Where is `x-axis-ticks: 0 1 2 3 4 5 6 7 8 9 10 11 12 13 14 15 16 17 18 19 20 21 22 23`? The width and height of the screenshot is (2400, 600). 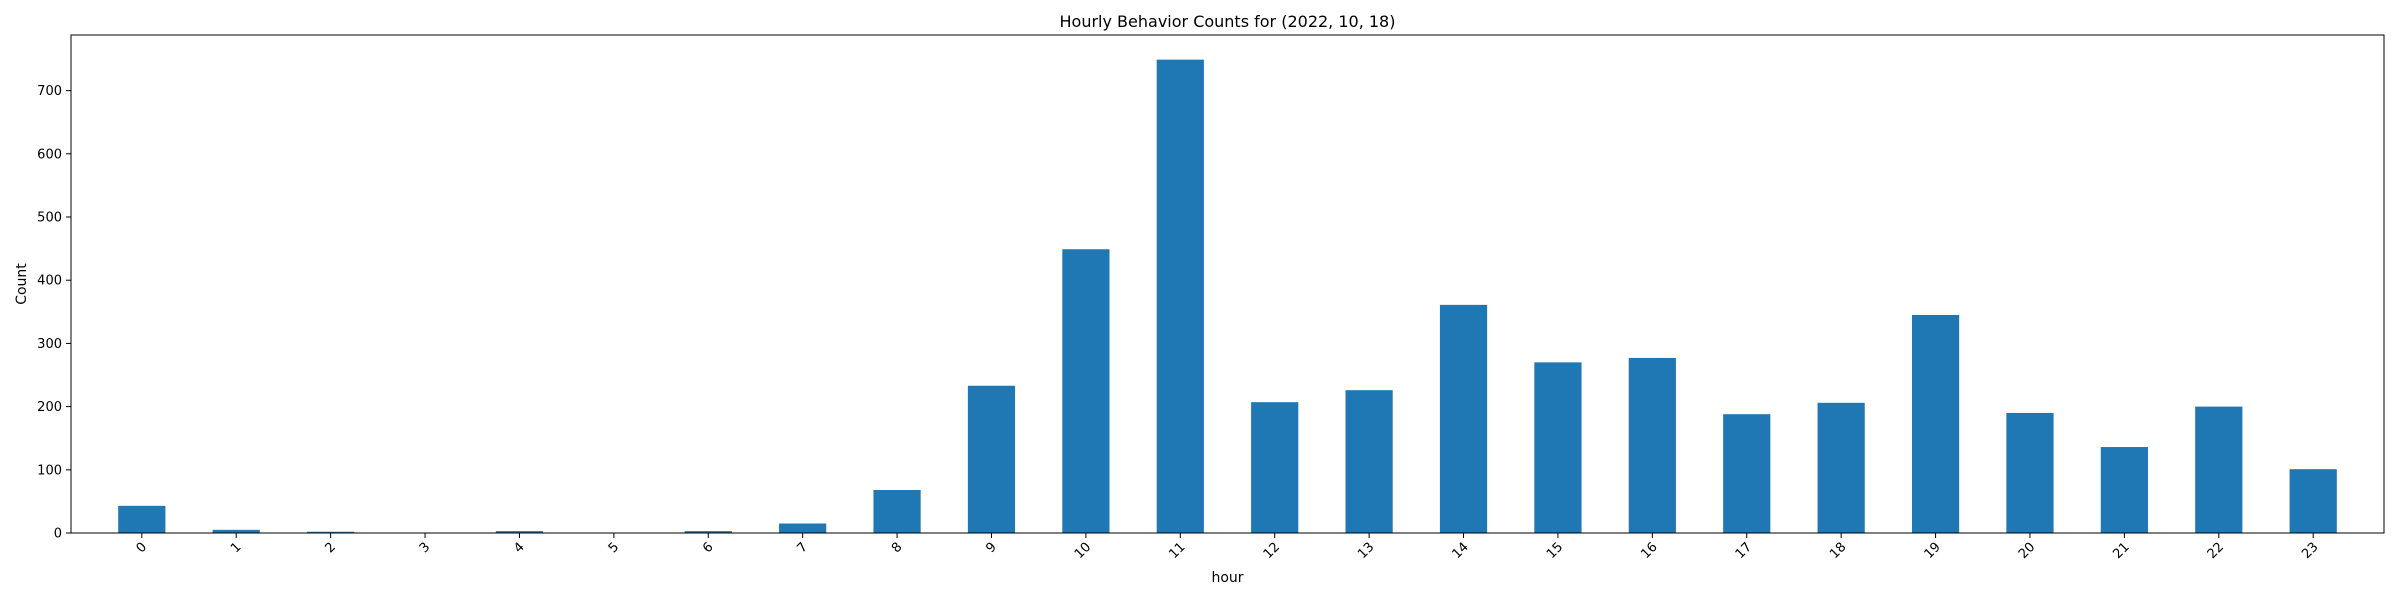
x-axis-ticks: 0 1 2 3 4 5 6 7 8 9 10 11 12 13 14 15 16 17 18 19 20 21 22 23 is located at coordinates (1227, 547).